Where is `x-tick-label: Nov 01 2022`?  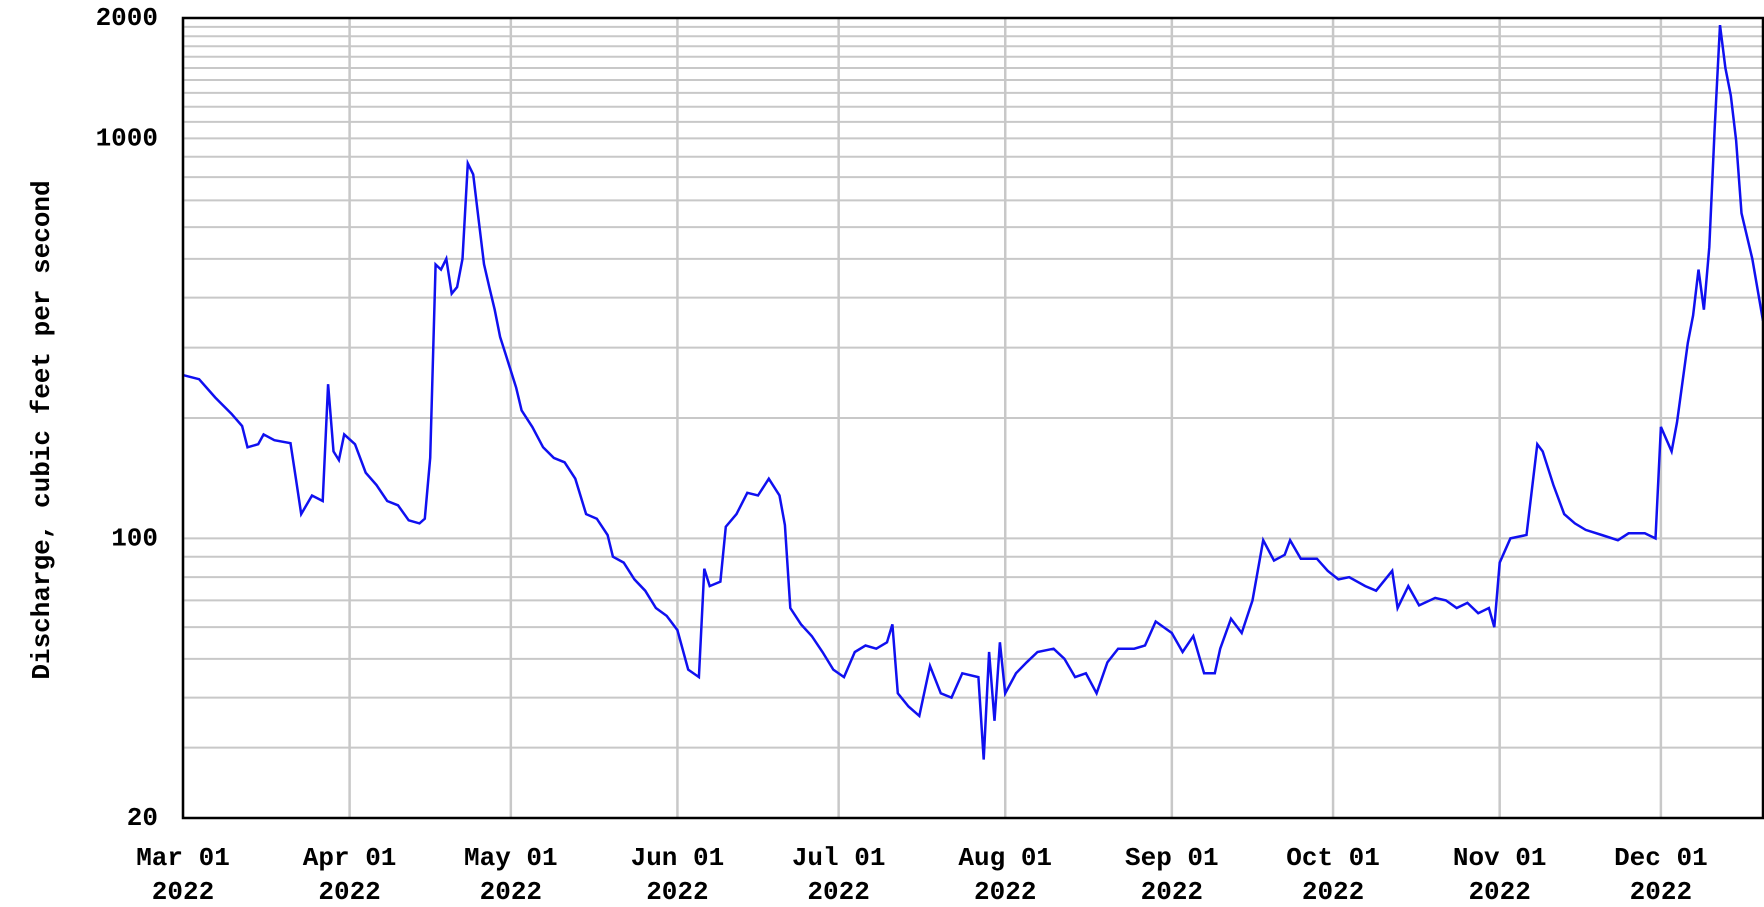 x-tick-label: Nov 01 2022 is located at coordinates (1500, 875).